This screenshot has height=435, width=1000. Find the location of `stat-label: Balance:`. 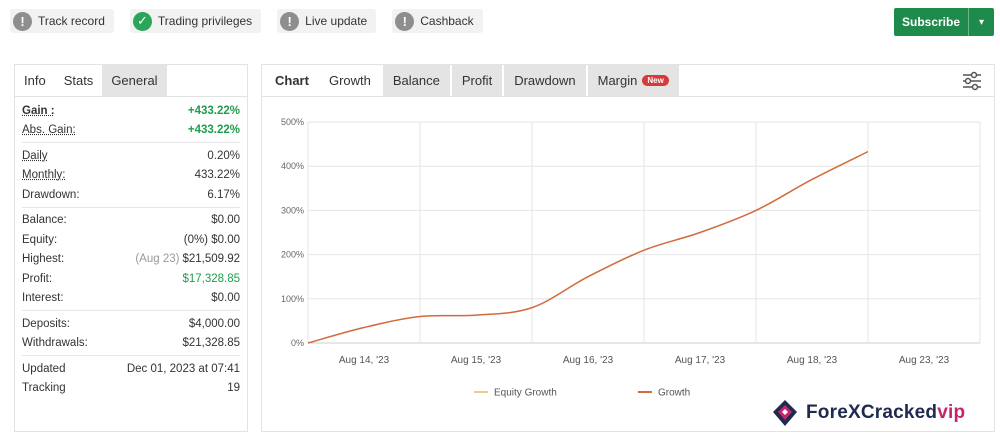

stat-label: Balance: is located at coordinates (44, 220).